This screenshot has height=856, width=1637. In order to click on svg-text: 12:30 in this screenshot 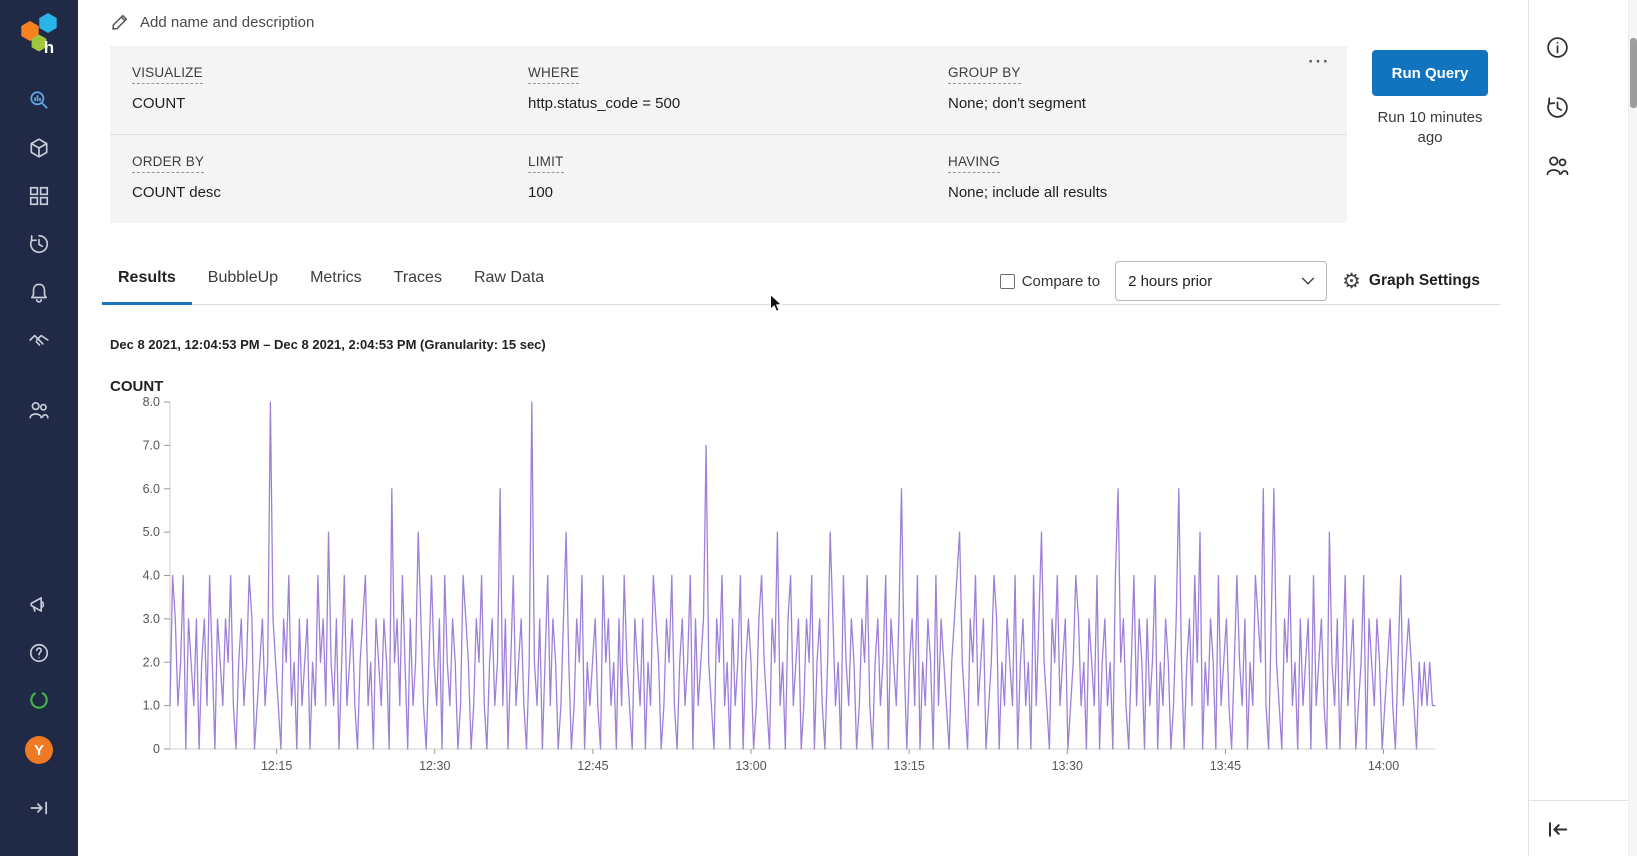, I will do `click(434, 766)`.